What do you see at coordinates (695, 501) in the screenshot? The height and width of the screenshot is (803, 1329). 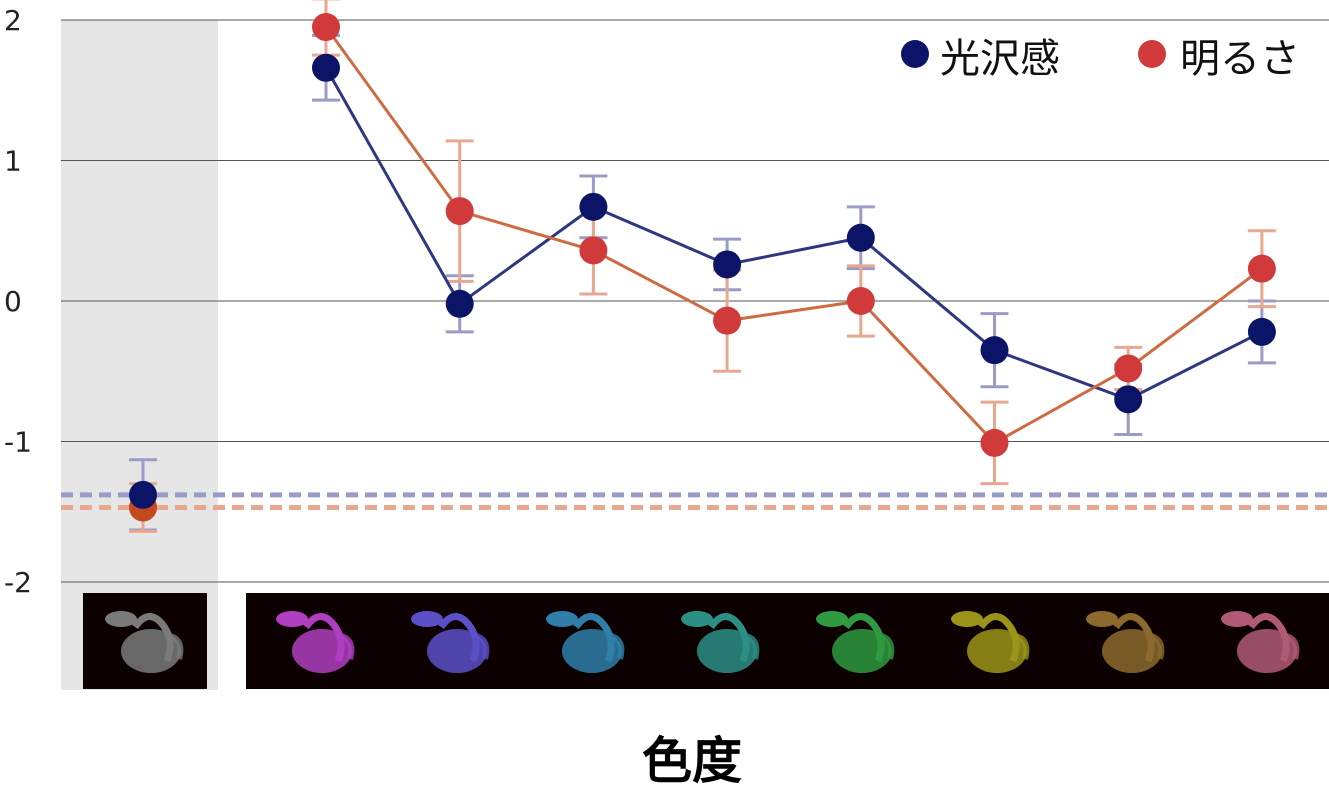 I see `baseline-lines` at bounding box center [695, 501].